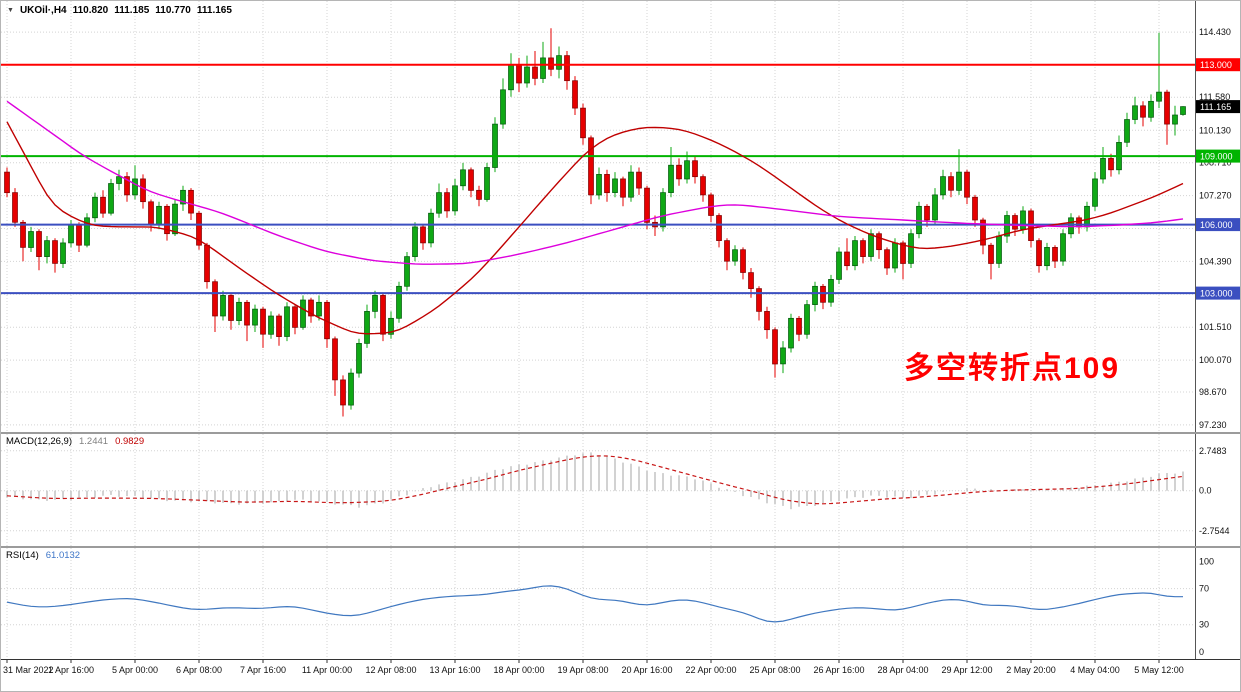 Image resolution: width=1241 pixels, height=692 pixels. I want to click on time-axis-label: 5 Apr 00:00, so click(135, 670).